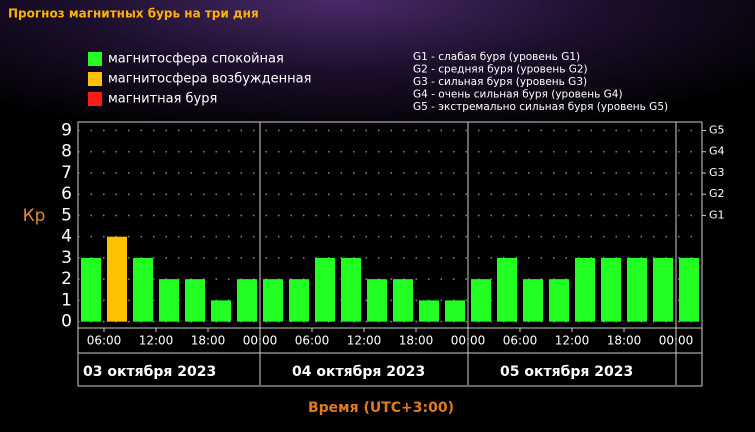 This screenshot has height=432, width=755. I want to click on y-tick-label: 6, so click(66, 194).